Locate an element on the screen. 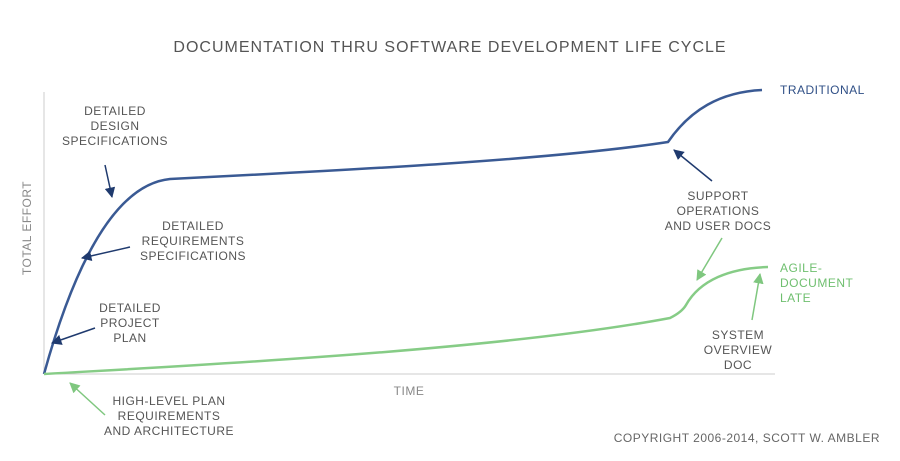 The image size is (900, 461). annotation: SUPPORT is located at coordinates (717, 196).